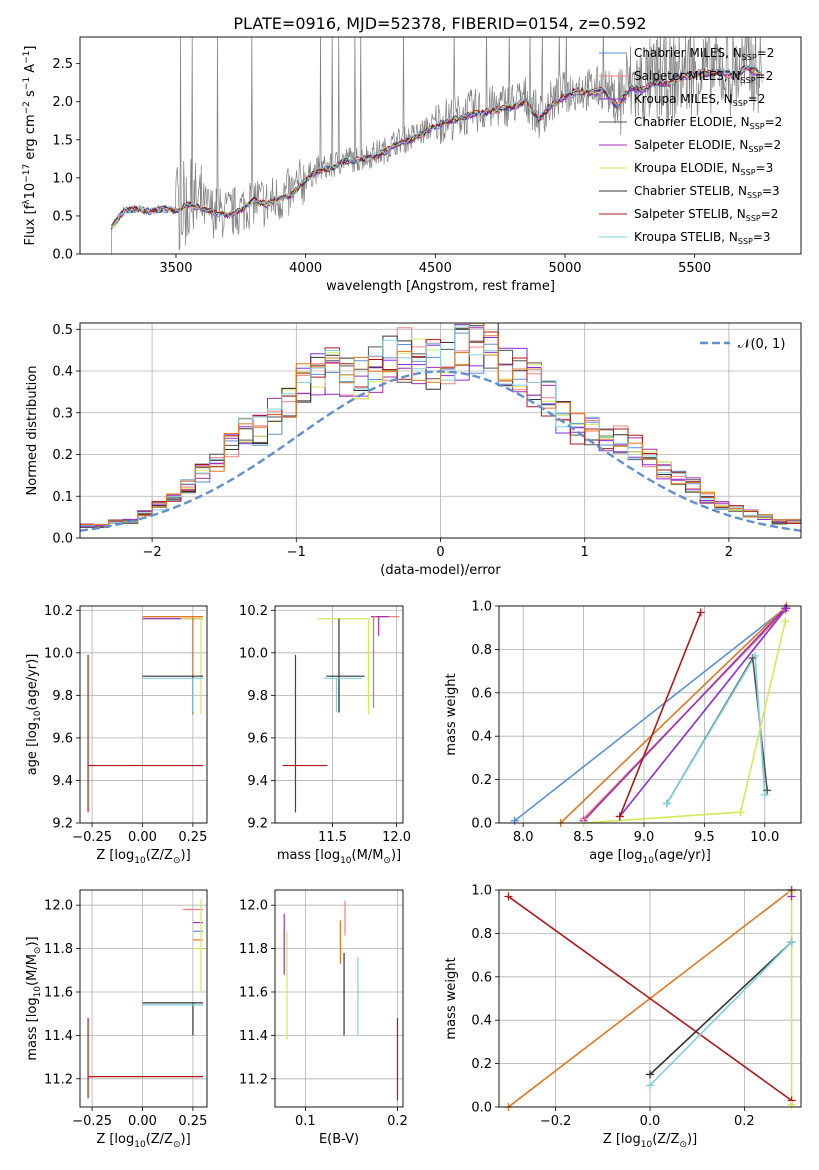 The image size is (819, 1170). Describe the element at coordinates (694, 268) in the screenshot. I see `x-tick-label: 5500` at that location.